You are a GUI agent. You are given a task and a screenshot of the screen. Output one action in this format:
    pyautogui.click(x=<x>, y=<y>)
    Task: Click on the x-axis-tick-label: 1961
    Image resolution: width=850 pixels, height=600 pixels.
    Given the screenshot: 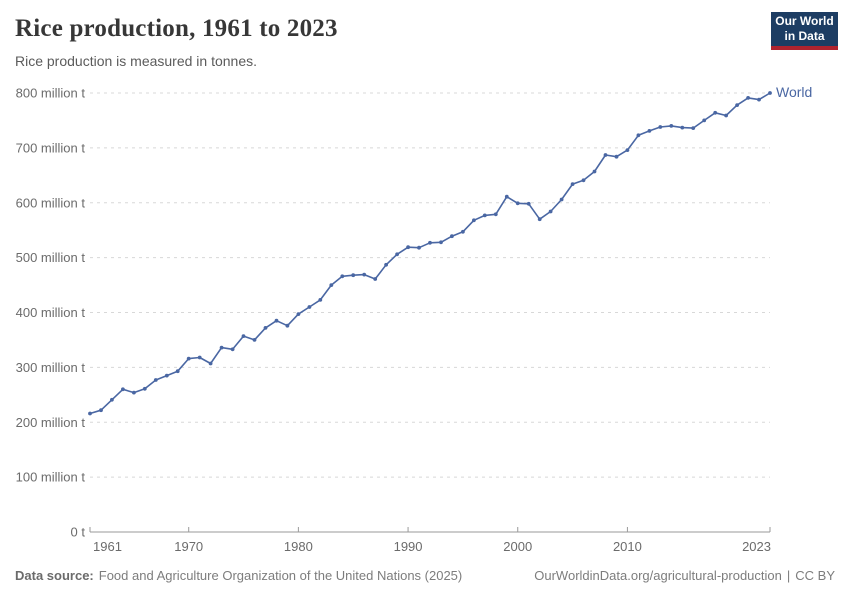 What is the action you would take?
    pyautogui.click(x=107, y=546)
    